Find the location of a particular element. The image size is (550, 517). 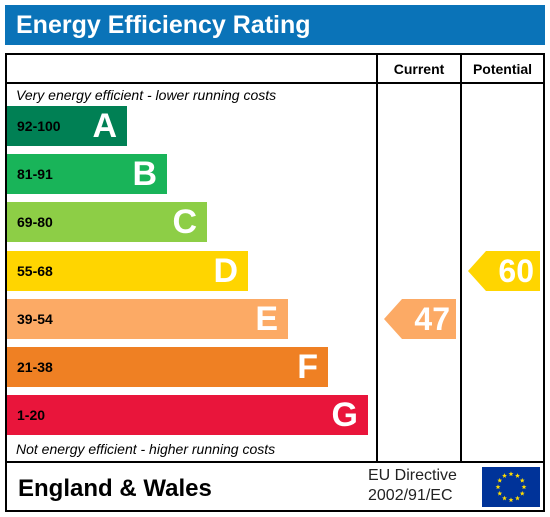

current-column-divider is located at coordinates (377, 258).